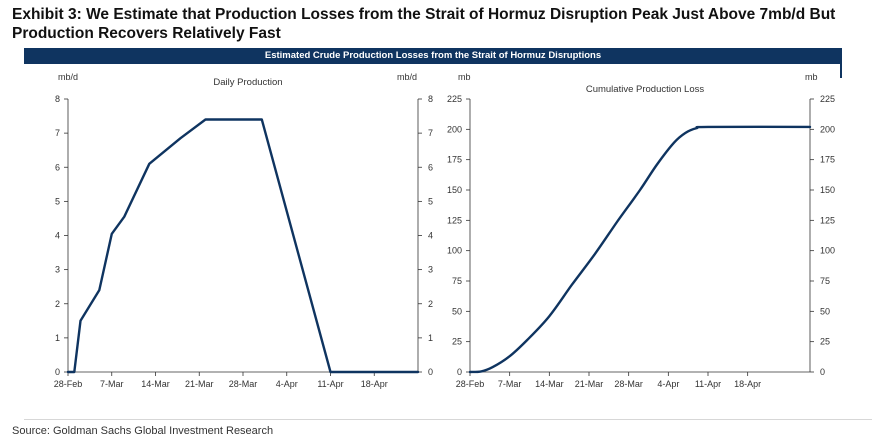 The width and height of the screenshot is (894, 444). Describe the element at coordinates (822, 372) in the screenshot. I see `chart2-ytick-label-right: 0` at that location.